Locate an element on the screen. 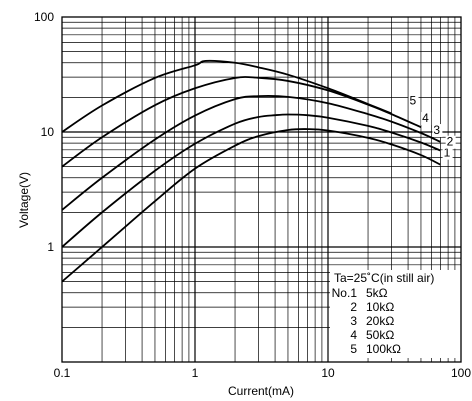  legend-row-4-value: 50kΩ is located at coordinates (380, 335).